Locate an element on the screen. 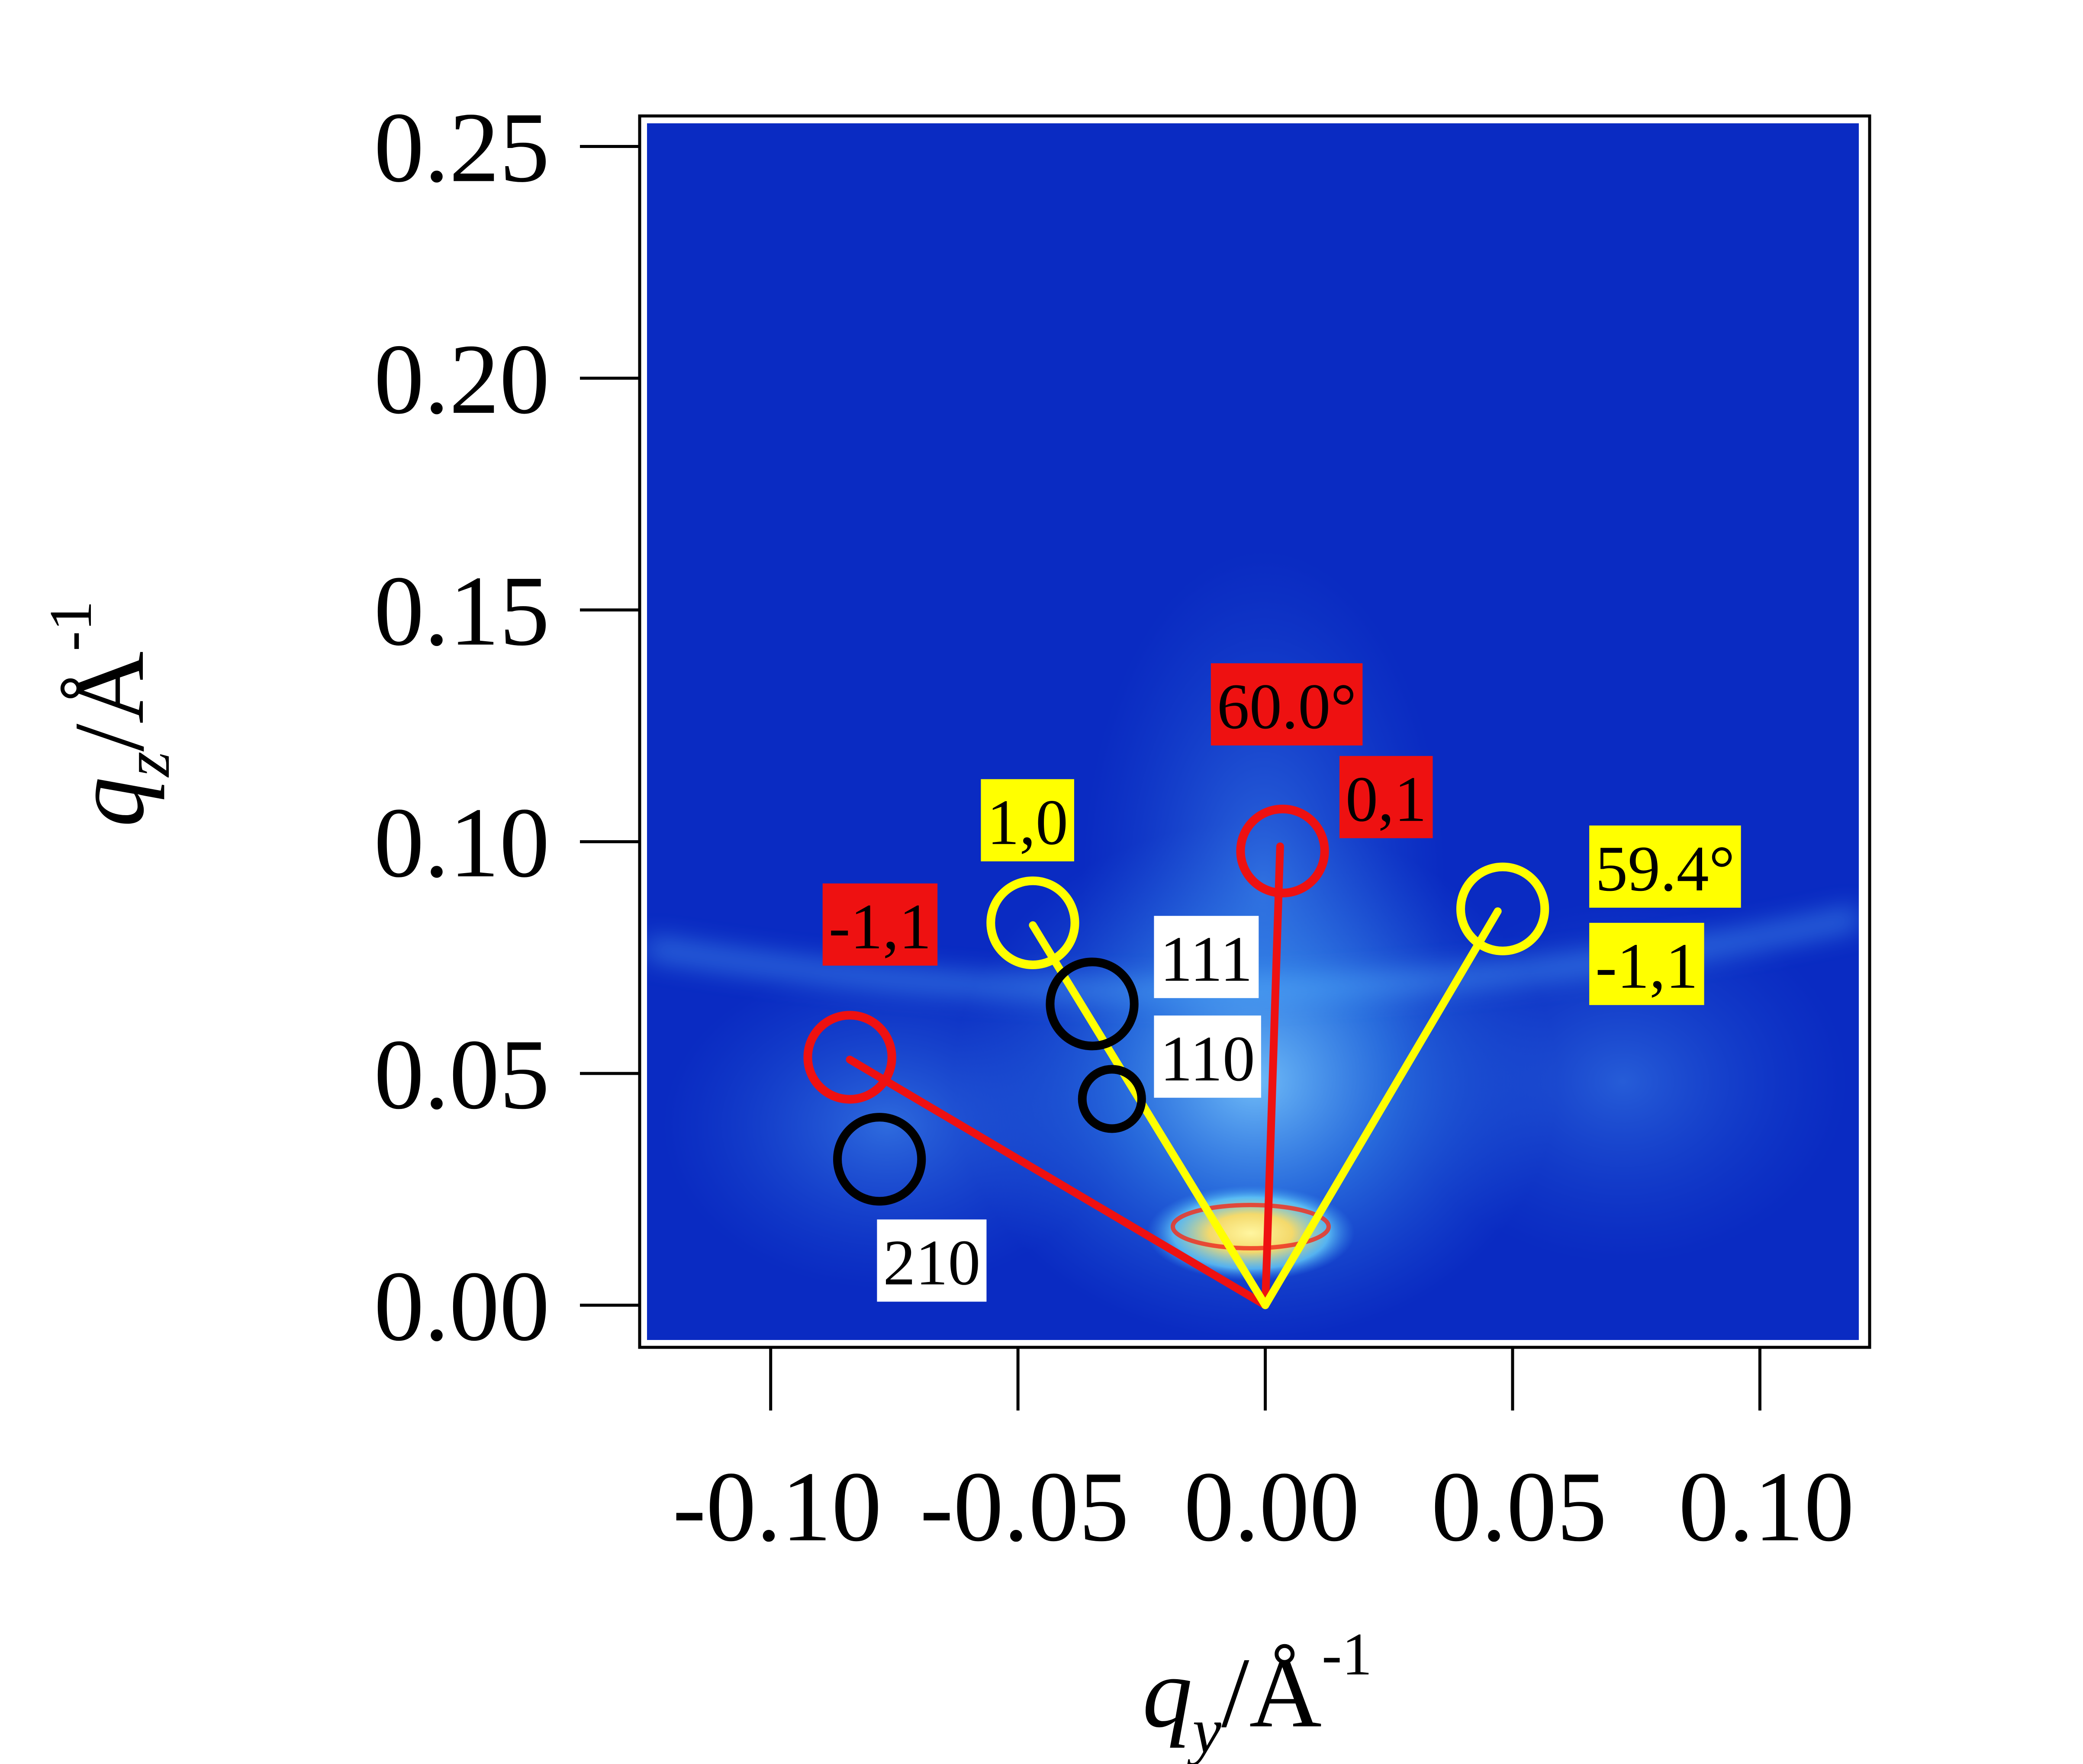 The height and width of the screenshot is (1764, 2083). x-tick-label: 0.10 is located at coordinates (1766, 1506).